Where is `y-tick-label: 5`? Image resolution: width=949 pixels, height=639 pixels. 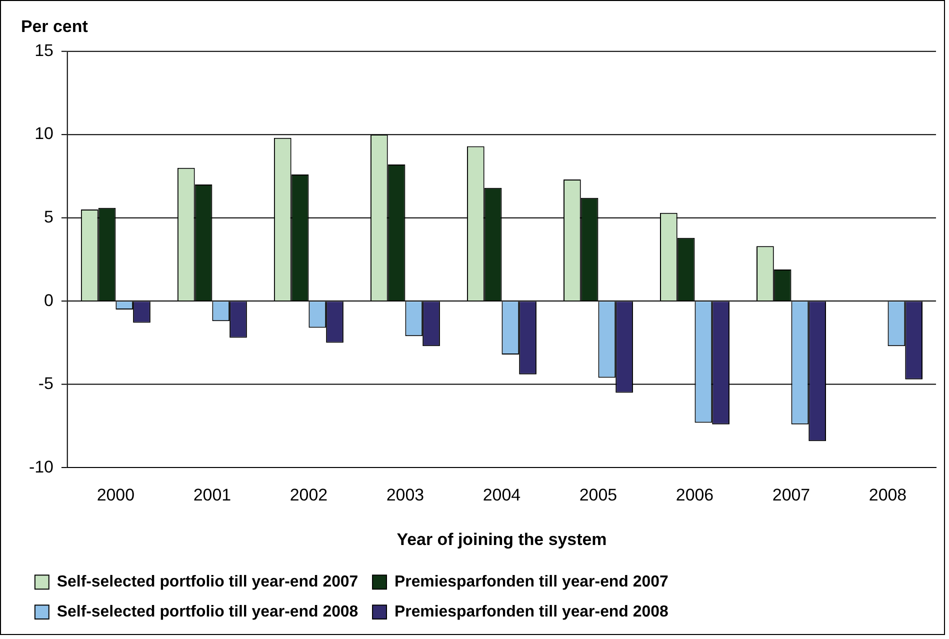
y-tick-label: 5 is located at coordinates (49, 217).